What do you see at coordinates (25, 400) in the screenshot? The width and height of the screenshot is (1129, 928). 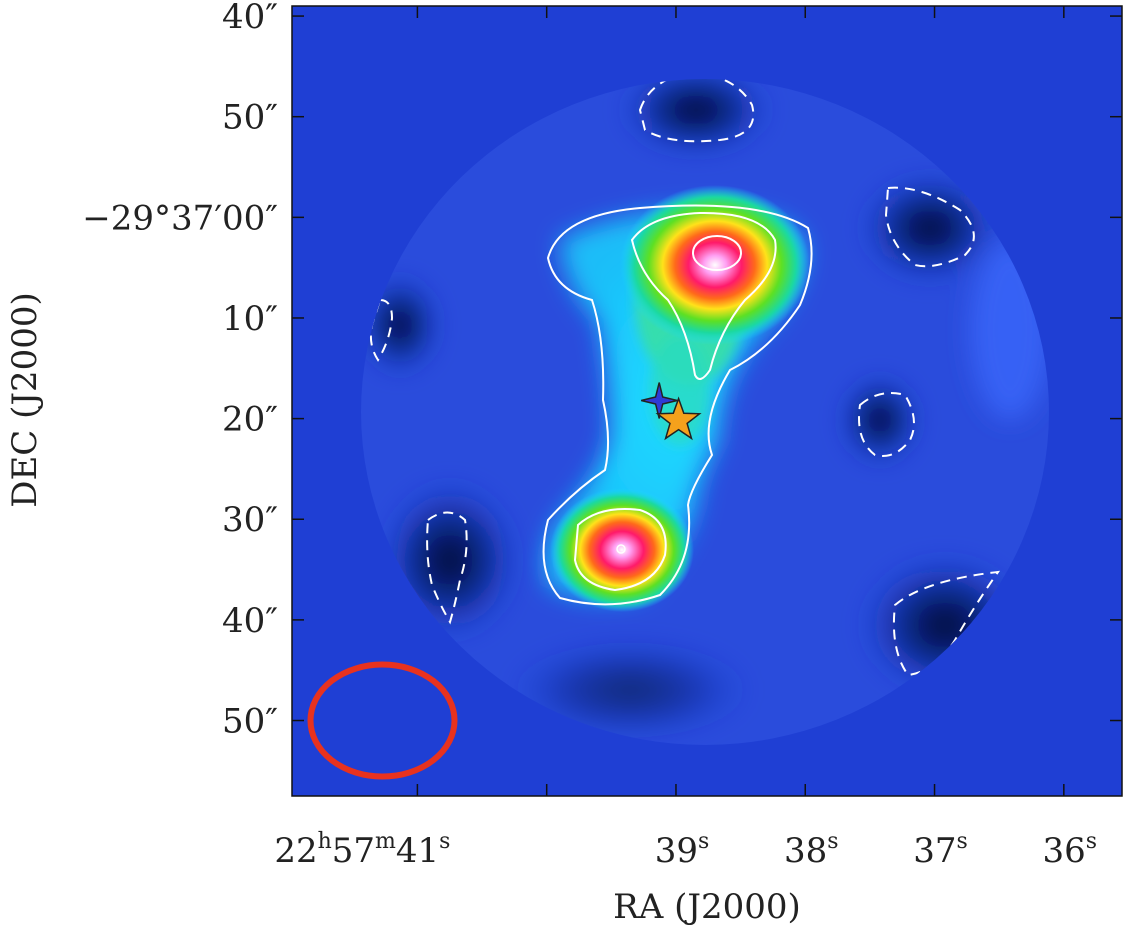 I see `y-axis-title: DEC (J2000)` at bounding box center [25, 400].